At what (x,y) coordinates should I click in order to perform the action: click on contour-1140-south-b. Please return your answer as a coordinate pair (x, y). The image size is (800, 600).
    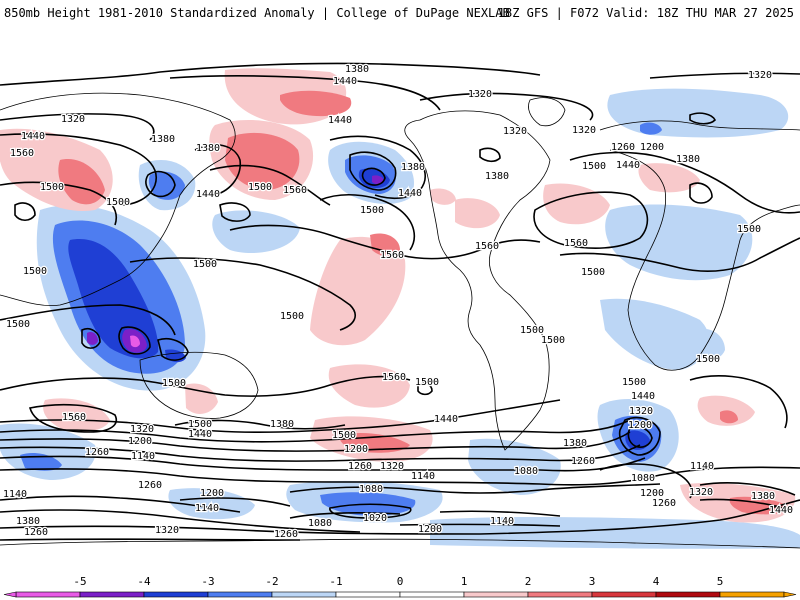
    Looking at the image, I should click on (370, 507).